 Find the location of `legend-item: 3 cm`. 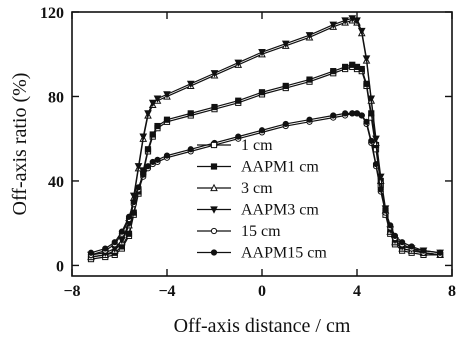

legend-item: 3 cm is located at coordinates (235, 188).